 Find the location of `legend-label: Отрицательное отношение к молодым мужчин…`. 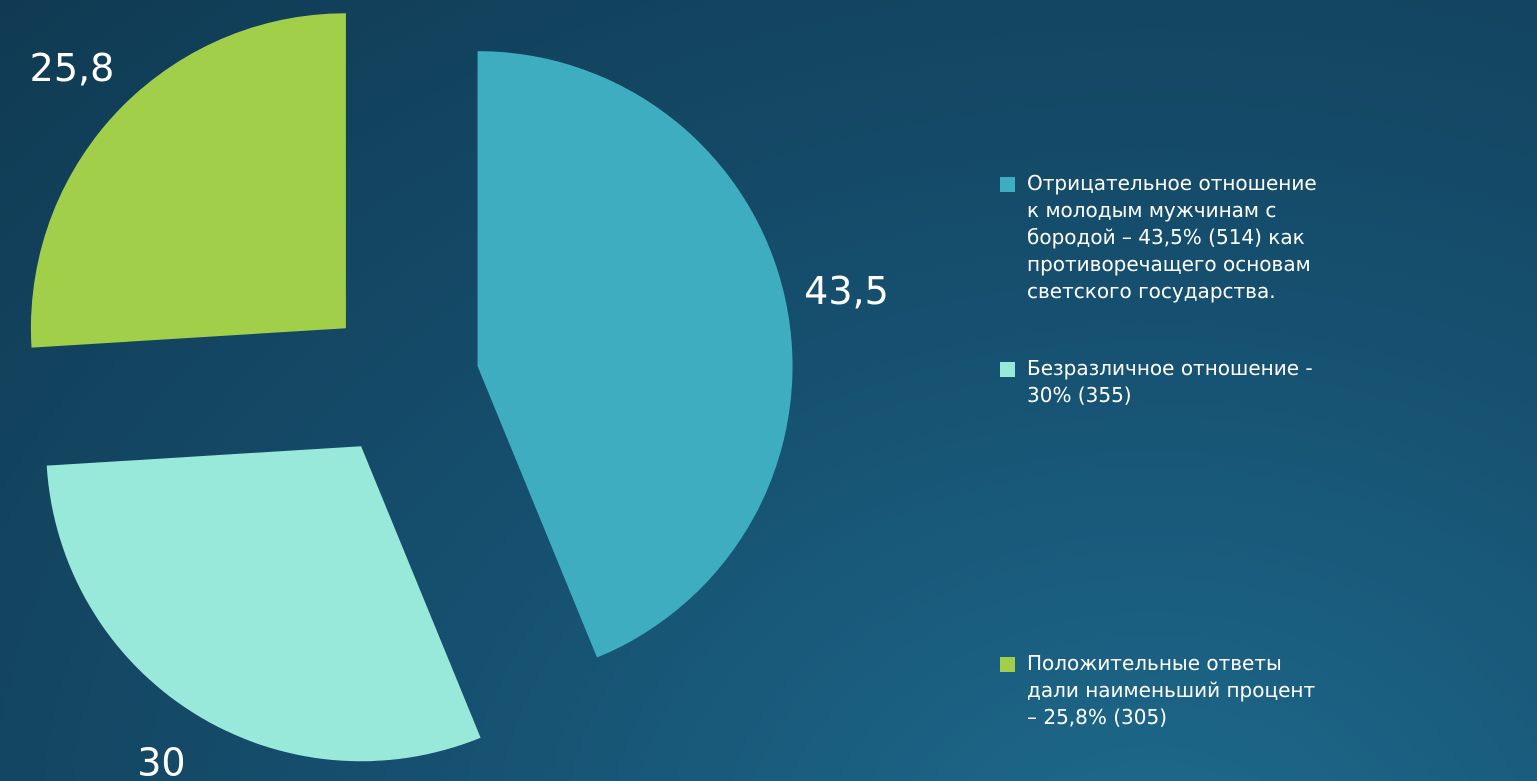

legend-label: Отрицательное отношение к молодым мужчин… is located at coordinates (1172, 237).